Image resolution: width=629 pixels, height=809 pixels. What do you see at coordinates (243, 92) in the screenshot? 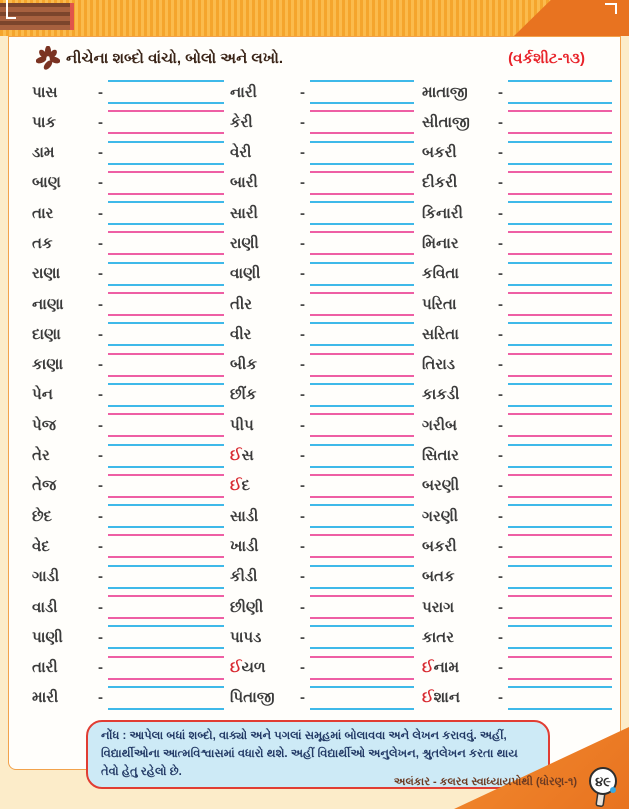
I see `word-label: નારી` at bounding box center [243, 92].